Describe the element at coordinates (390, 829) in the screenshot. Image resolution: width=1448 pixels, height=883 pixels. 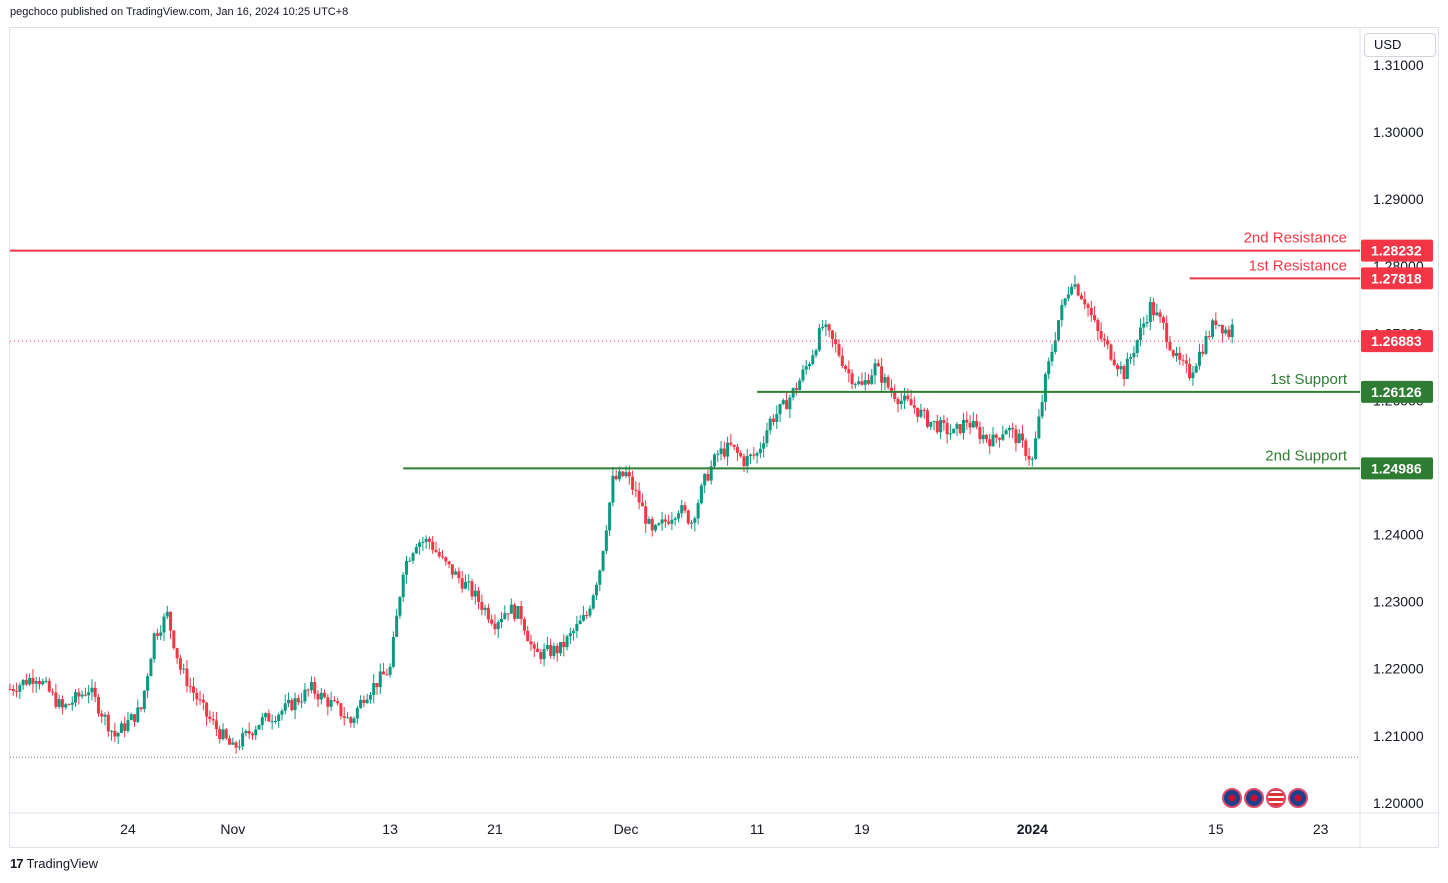
I see `x-tick-label: 13` at that location.